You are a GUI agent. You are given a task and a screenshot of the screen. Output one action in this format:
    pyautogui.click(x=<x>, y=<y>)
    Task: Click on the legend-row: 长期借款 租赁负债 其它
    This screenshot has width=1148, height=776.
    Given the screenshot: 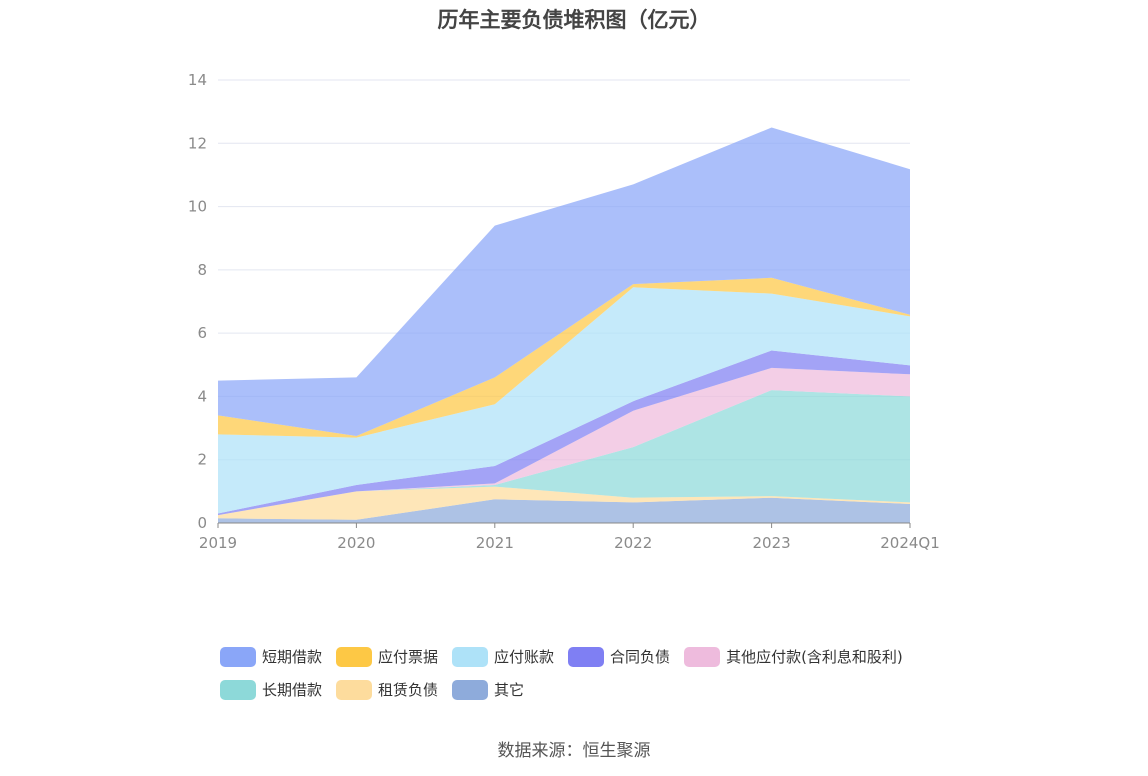 What is the action you would take?
    pyautogui.click(x=600, y=689)
    